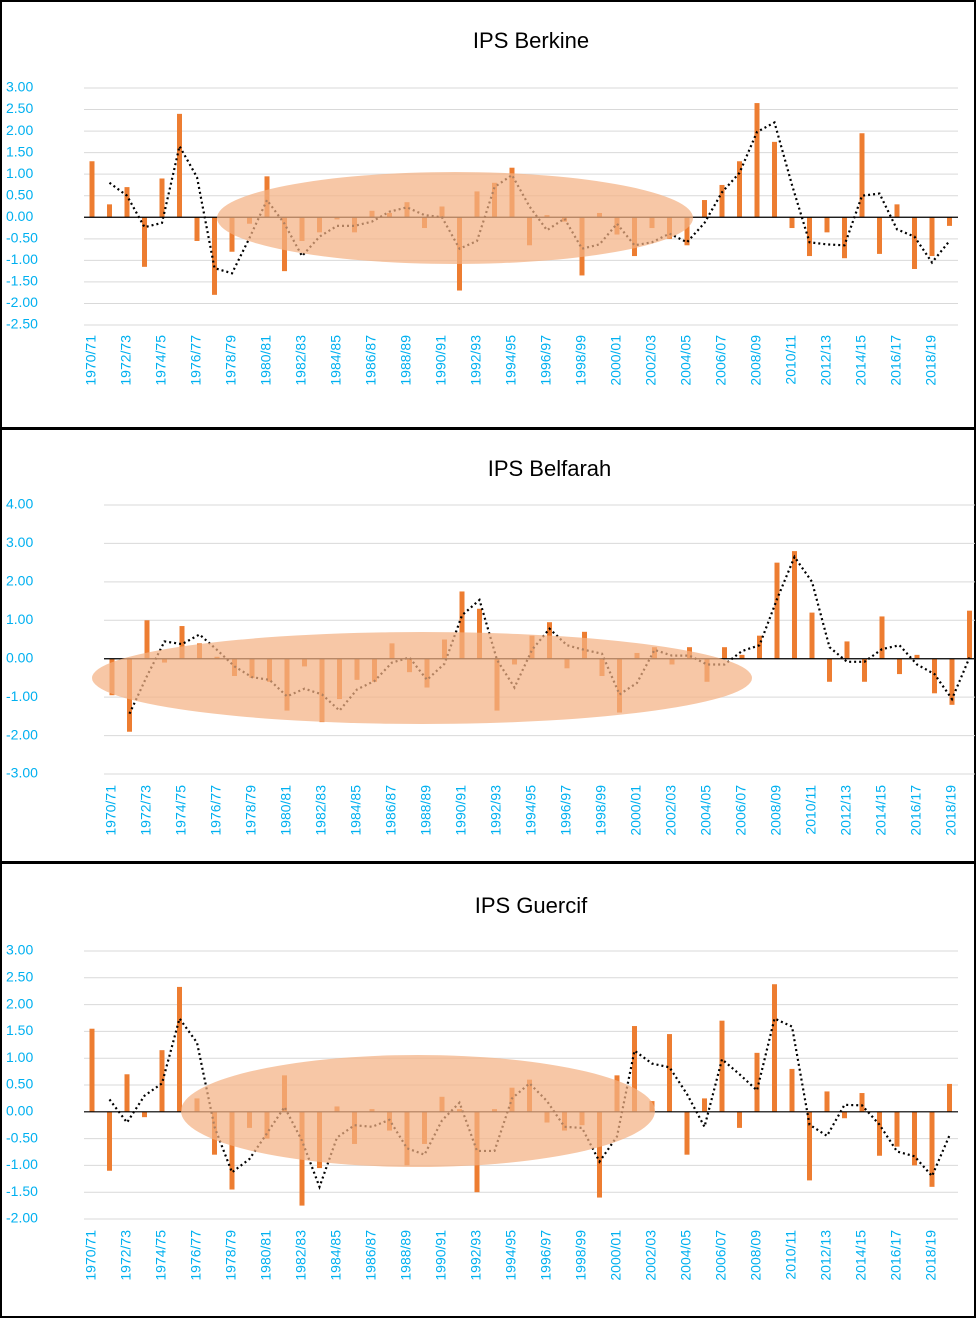  Describe the element at coordinates (22, 696) in the screenshot. I see `y-tick-label: -1.00` at that location.